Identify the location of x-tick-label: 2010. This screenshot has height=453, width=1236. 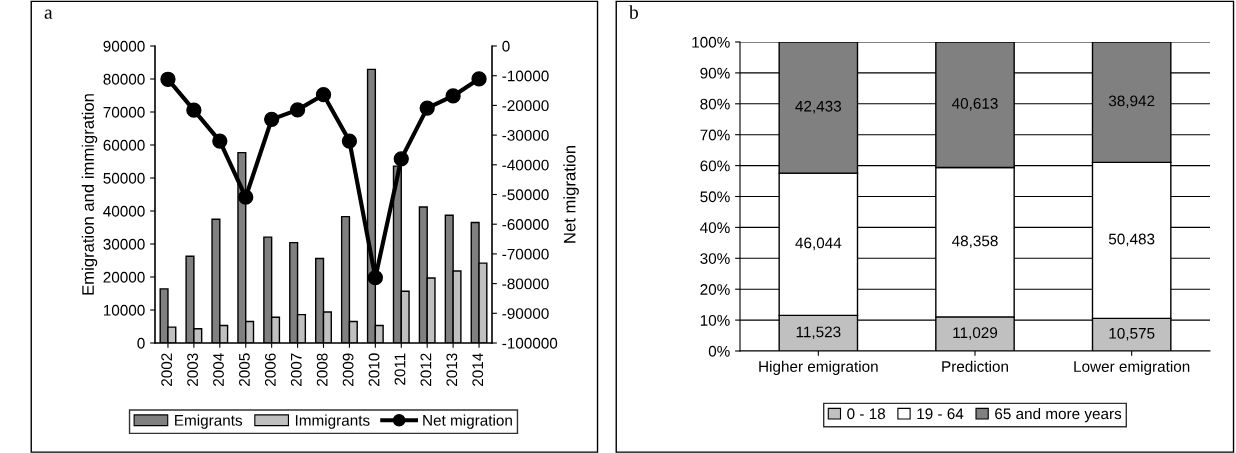
(374, 369).